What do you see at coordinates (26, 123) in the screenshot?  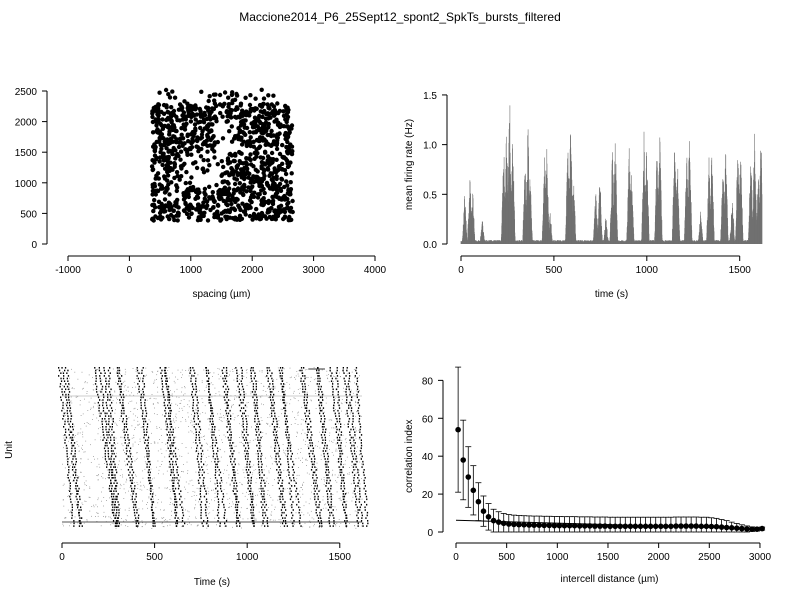 I see `y-tick-label: 2000` at bounding box center [26, 123].